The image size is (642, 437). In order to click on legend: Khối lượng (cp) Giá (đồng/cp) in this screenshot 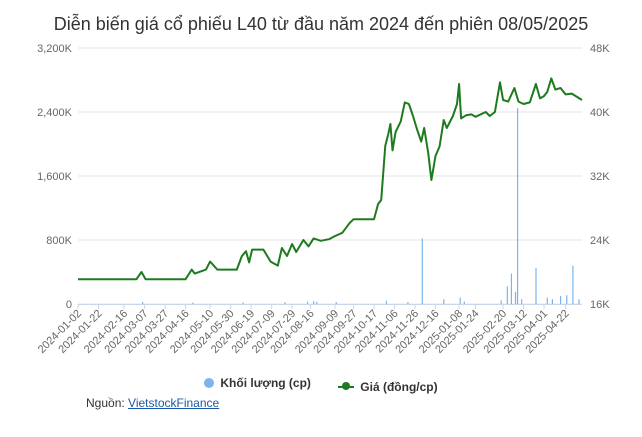, I will do `click(321, 385)`.